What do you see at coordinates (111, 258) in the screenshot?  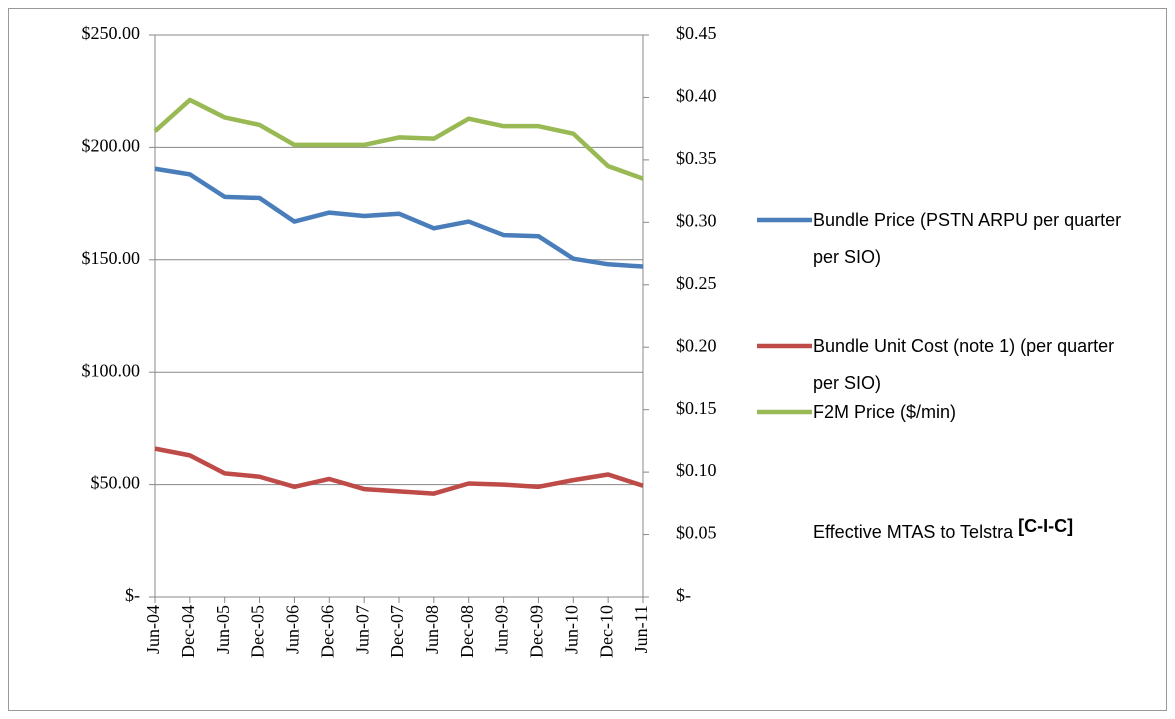 I see `y-tick-label: $150.00` at bounding box center [111, 258].